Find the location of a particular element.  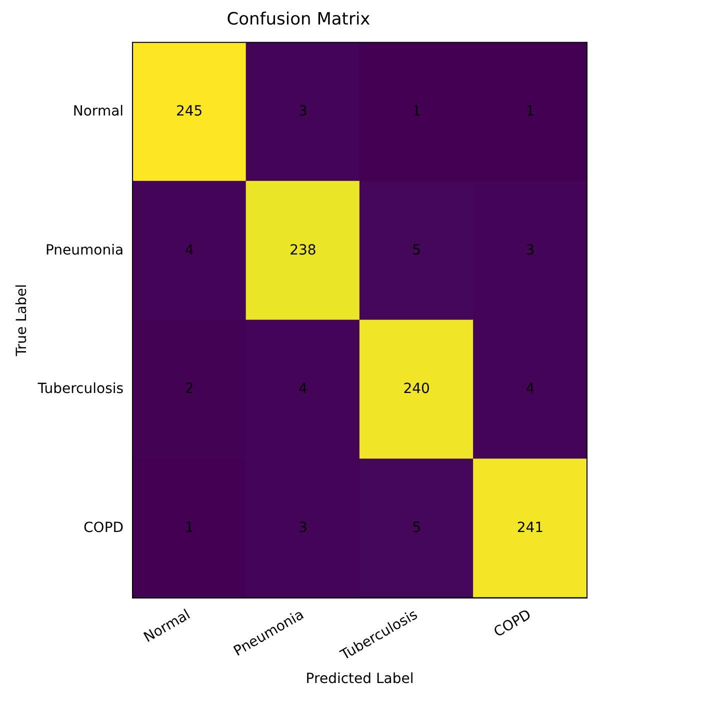

y-tick-label: Tuberculosis is located at coordinates (80, 389).